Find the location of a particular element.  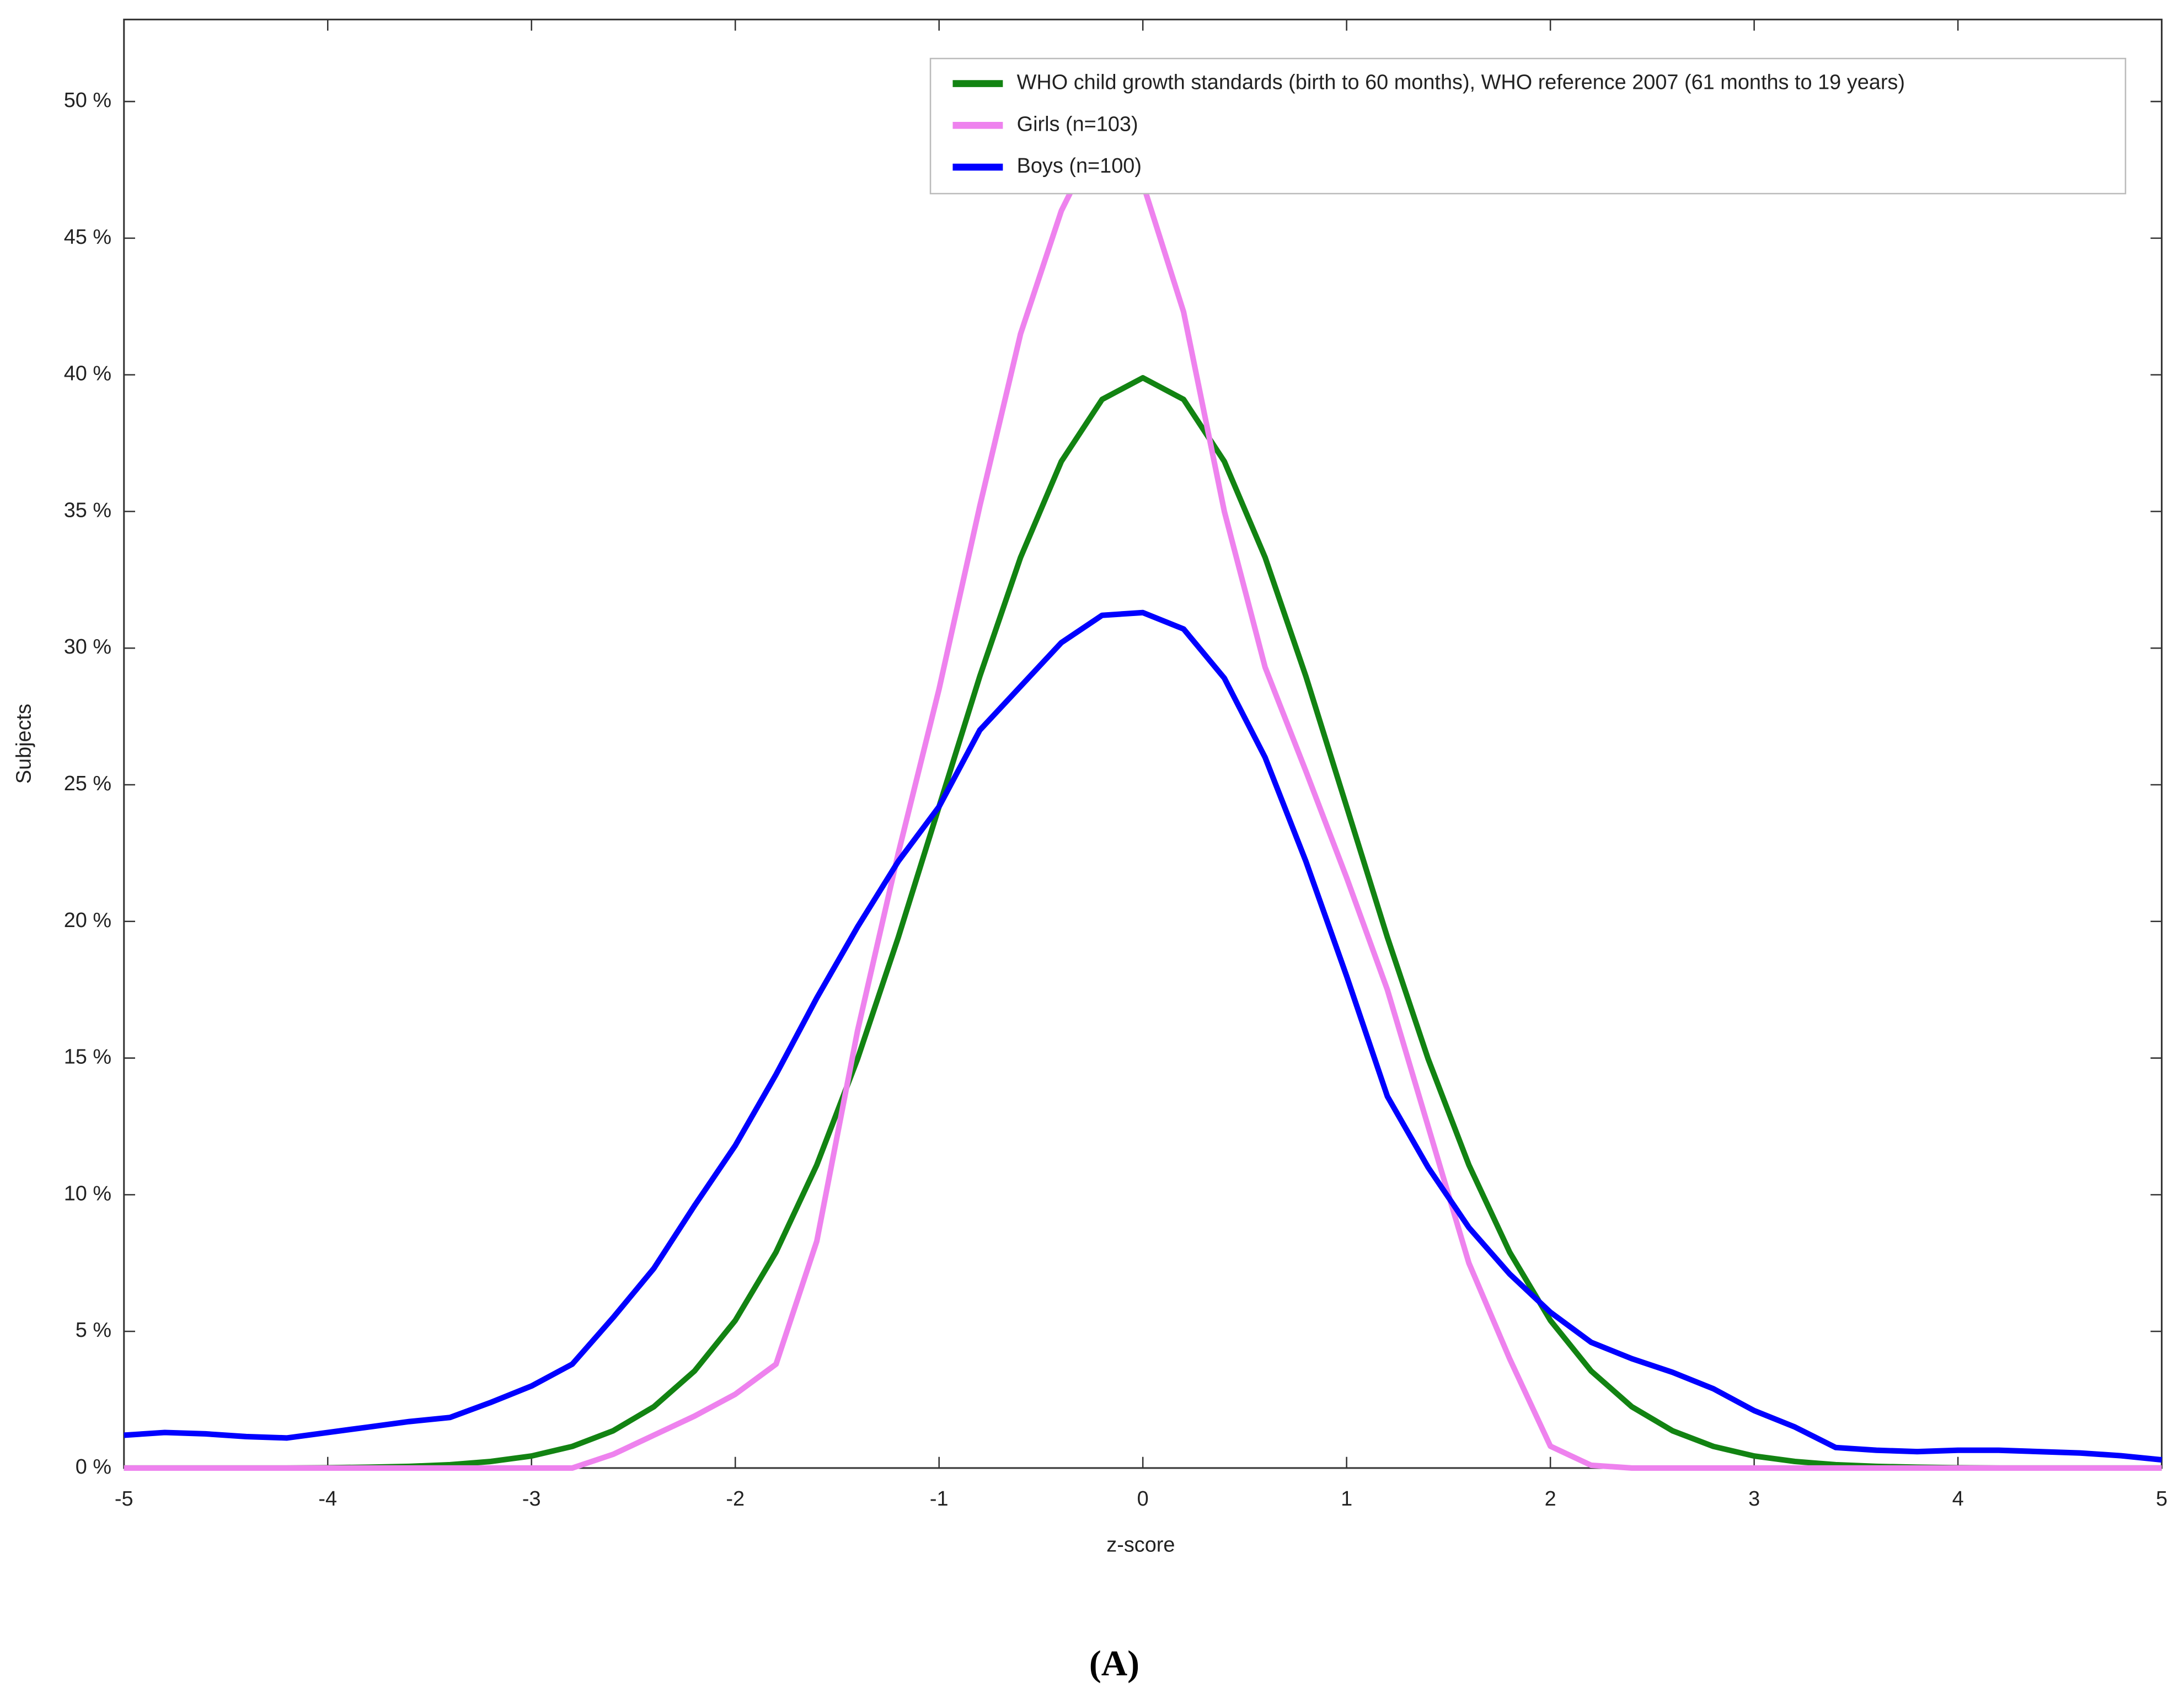

x-tick-label: 2 is located at coordinates (1550, 1499).